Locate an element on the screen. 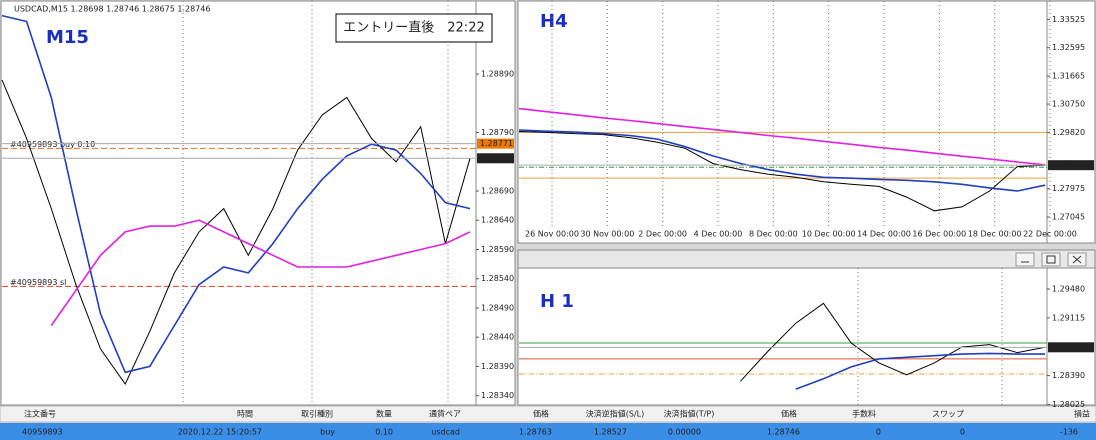 The width and height of the screenshot is (1096, 440). x-tick-label: 4 Dec 00:00 is located at coordinates (718, 234).